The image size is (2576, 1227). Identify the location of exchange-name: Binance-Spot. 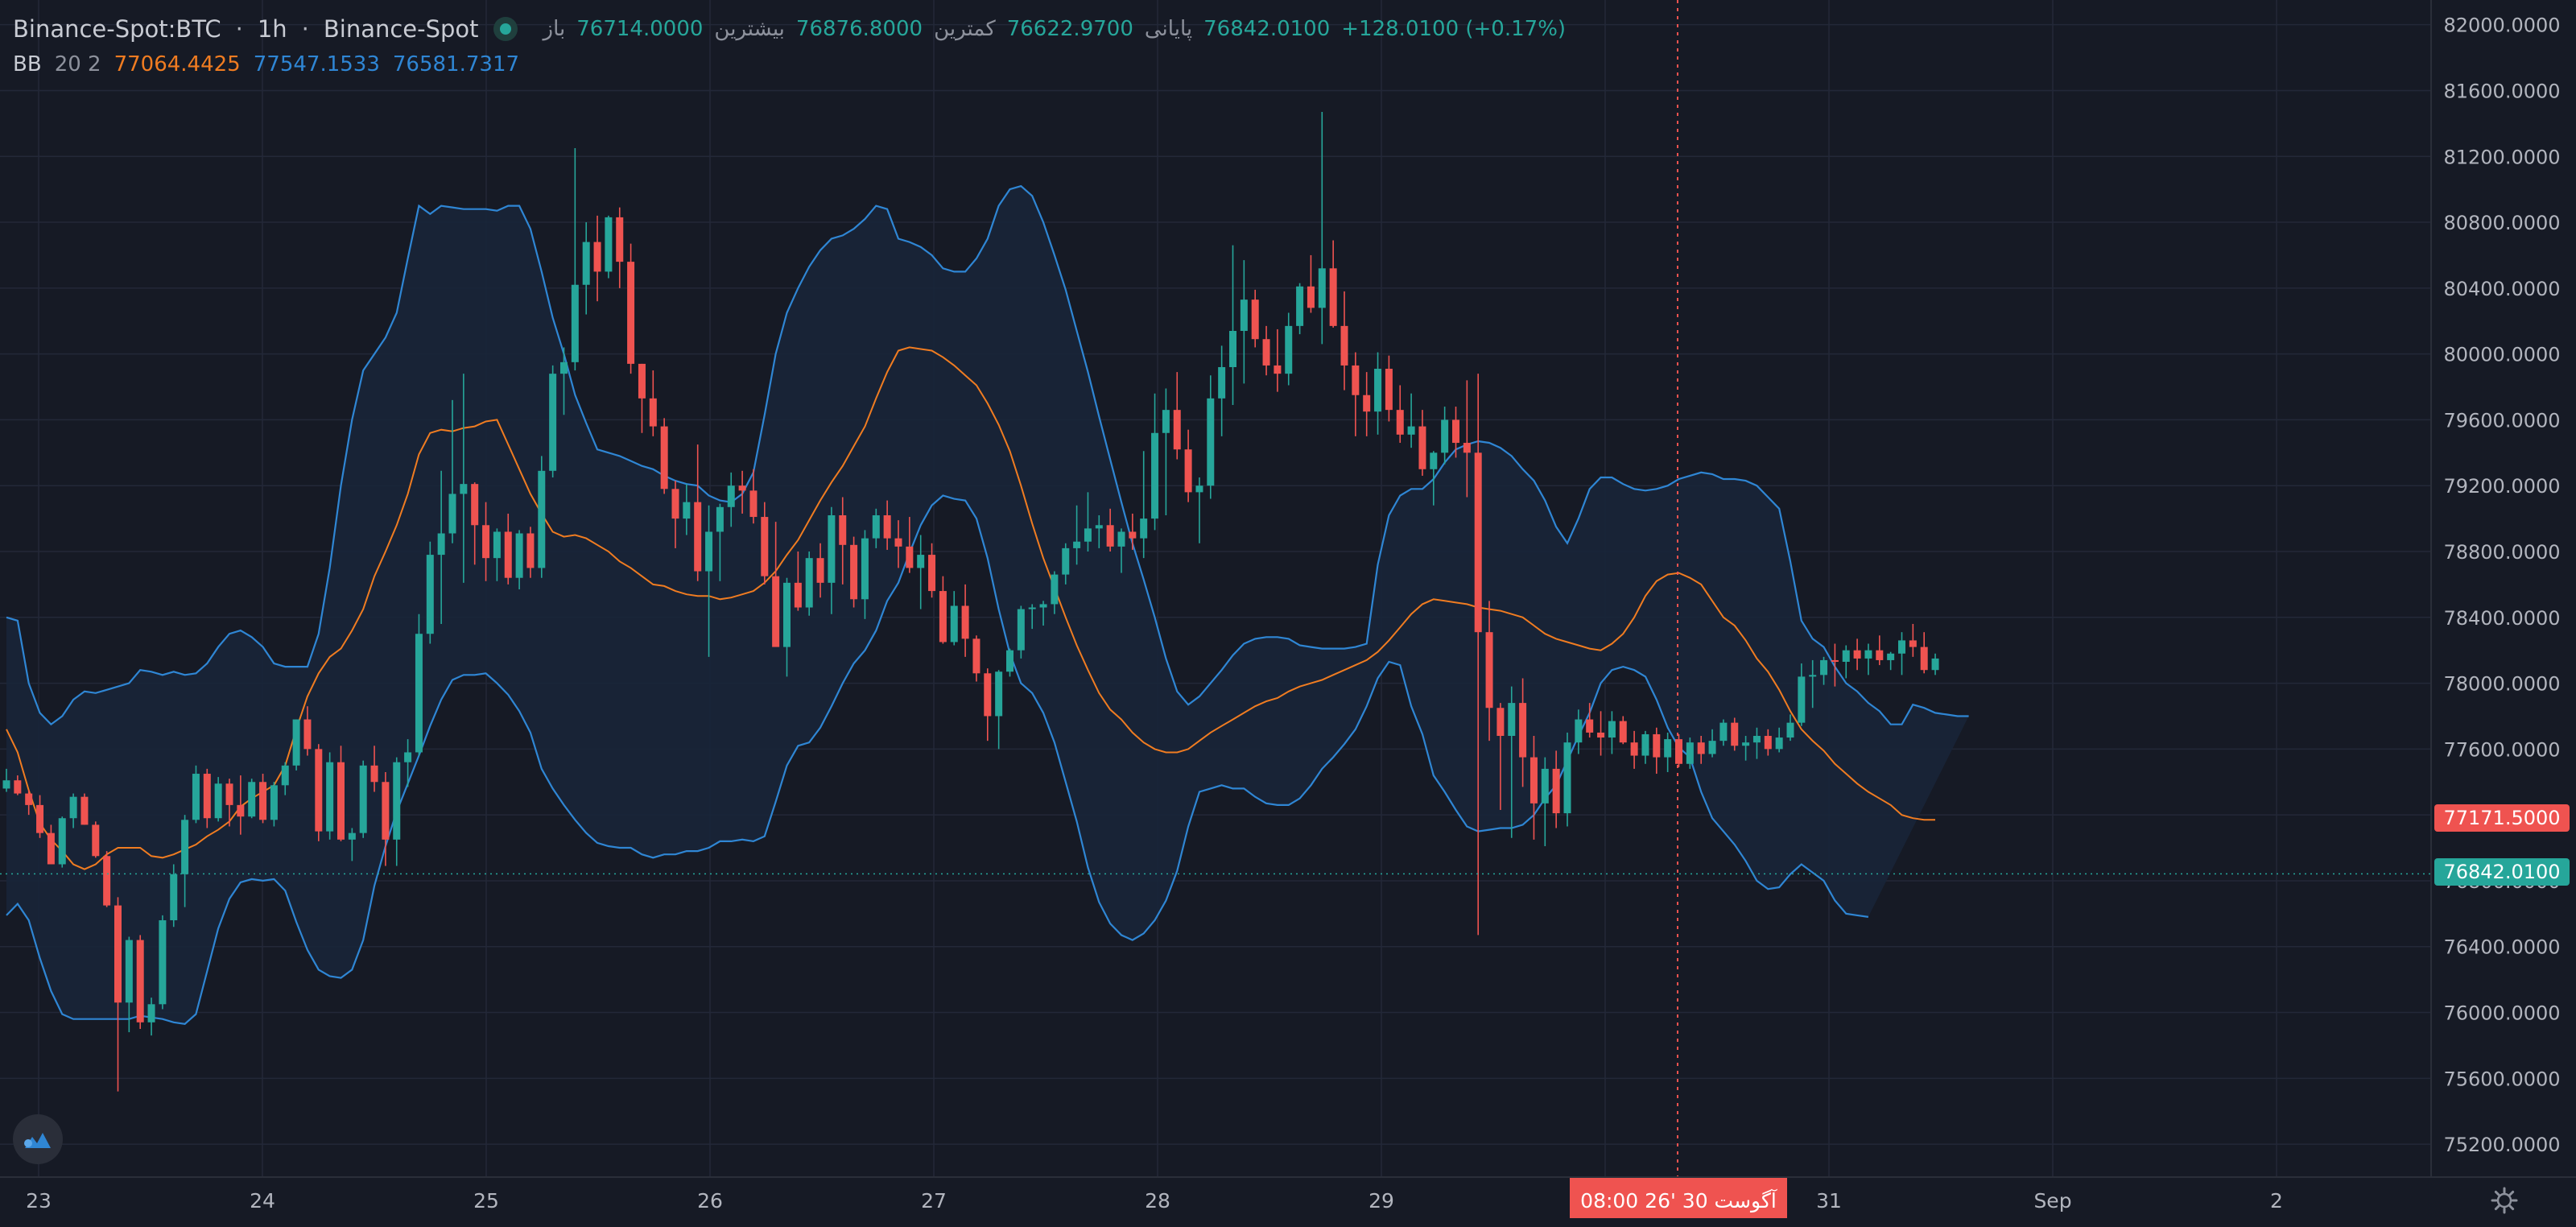
(401, 29).